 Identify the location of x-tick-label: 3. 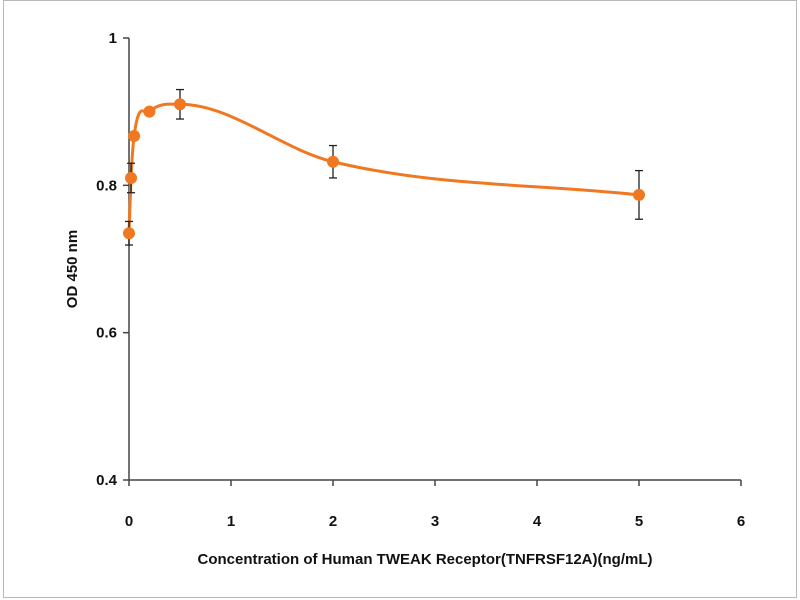
(435, 521).